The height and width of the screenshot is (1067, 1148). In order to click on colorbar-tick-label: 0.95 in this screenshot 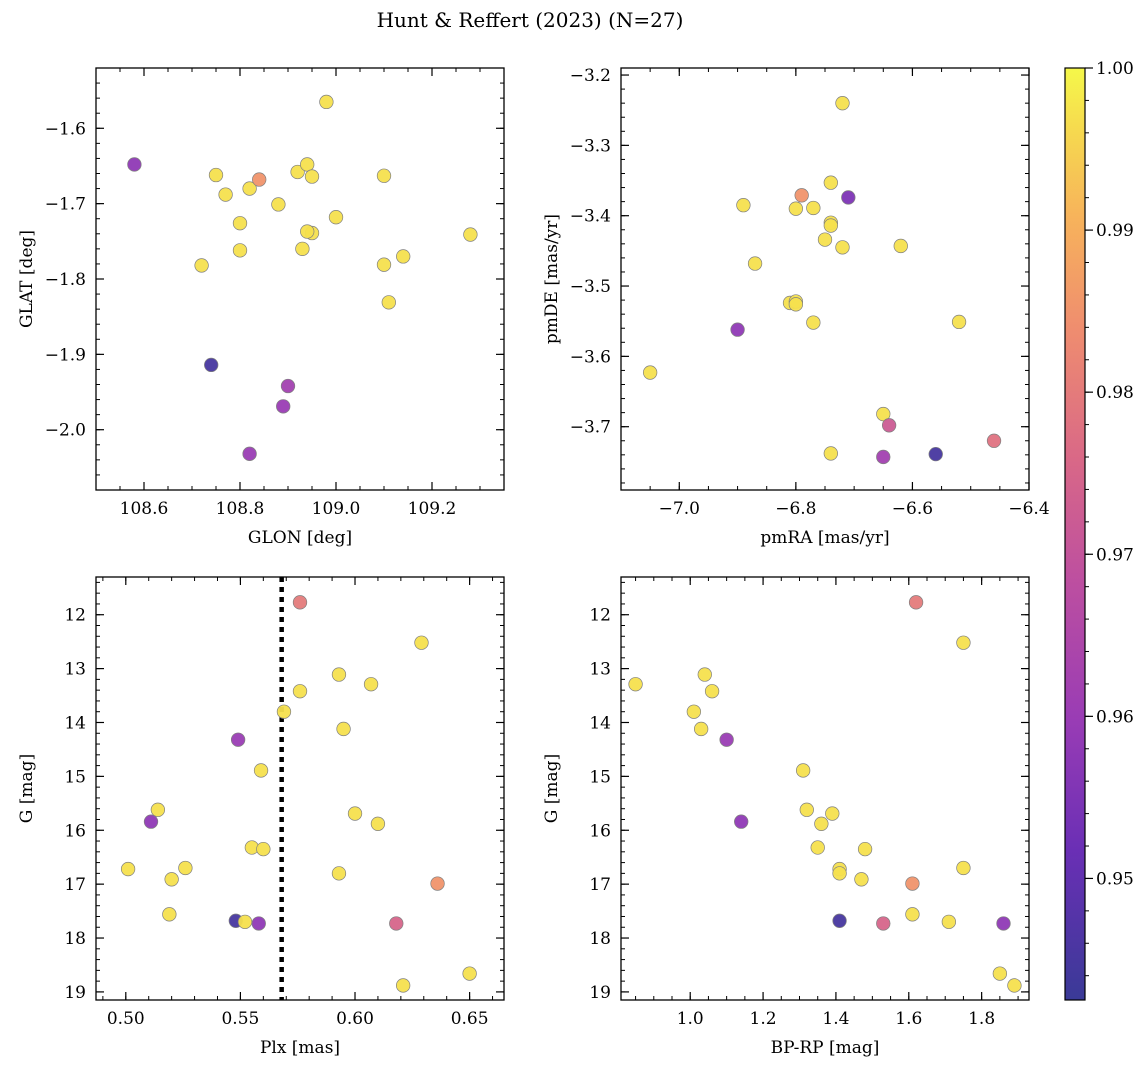, I will do `click(1115, 879)`.